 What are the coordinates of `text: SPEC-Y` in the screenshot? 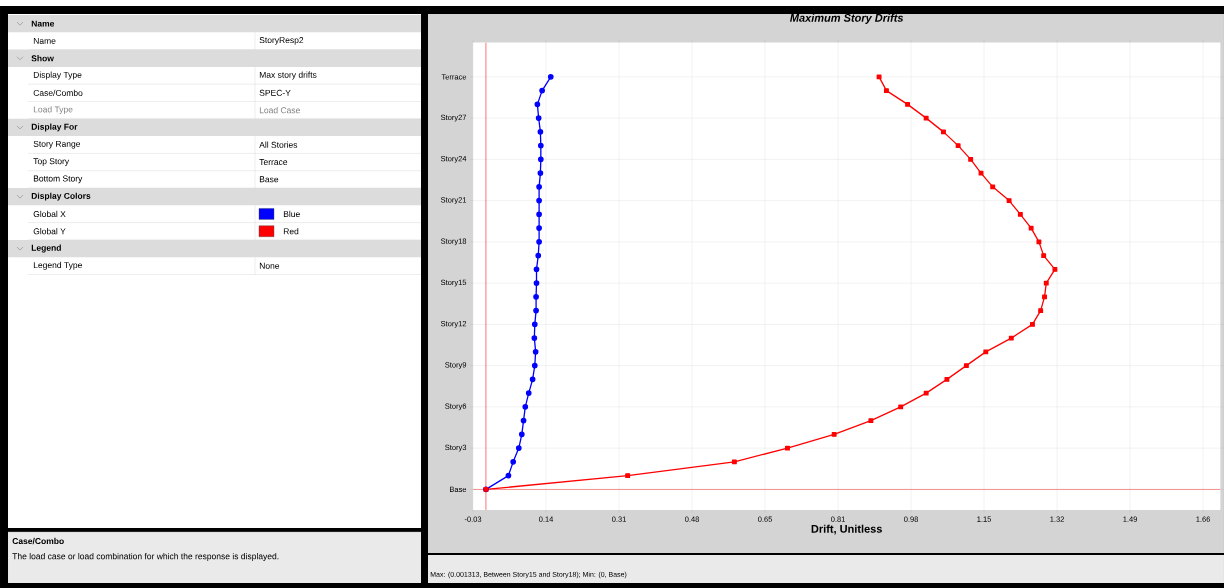 It's located at (275, 92).